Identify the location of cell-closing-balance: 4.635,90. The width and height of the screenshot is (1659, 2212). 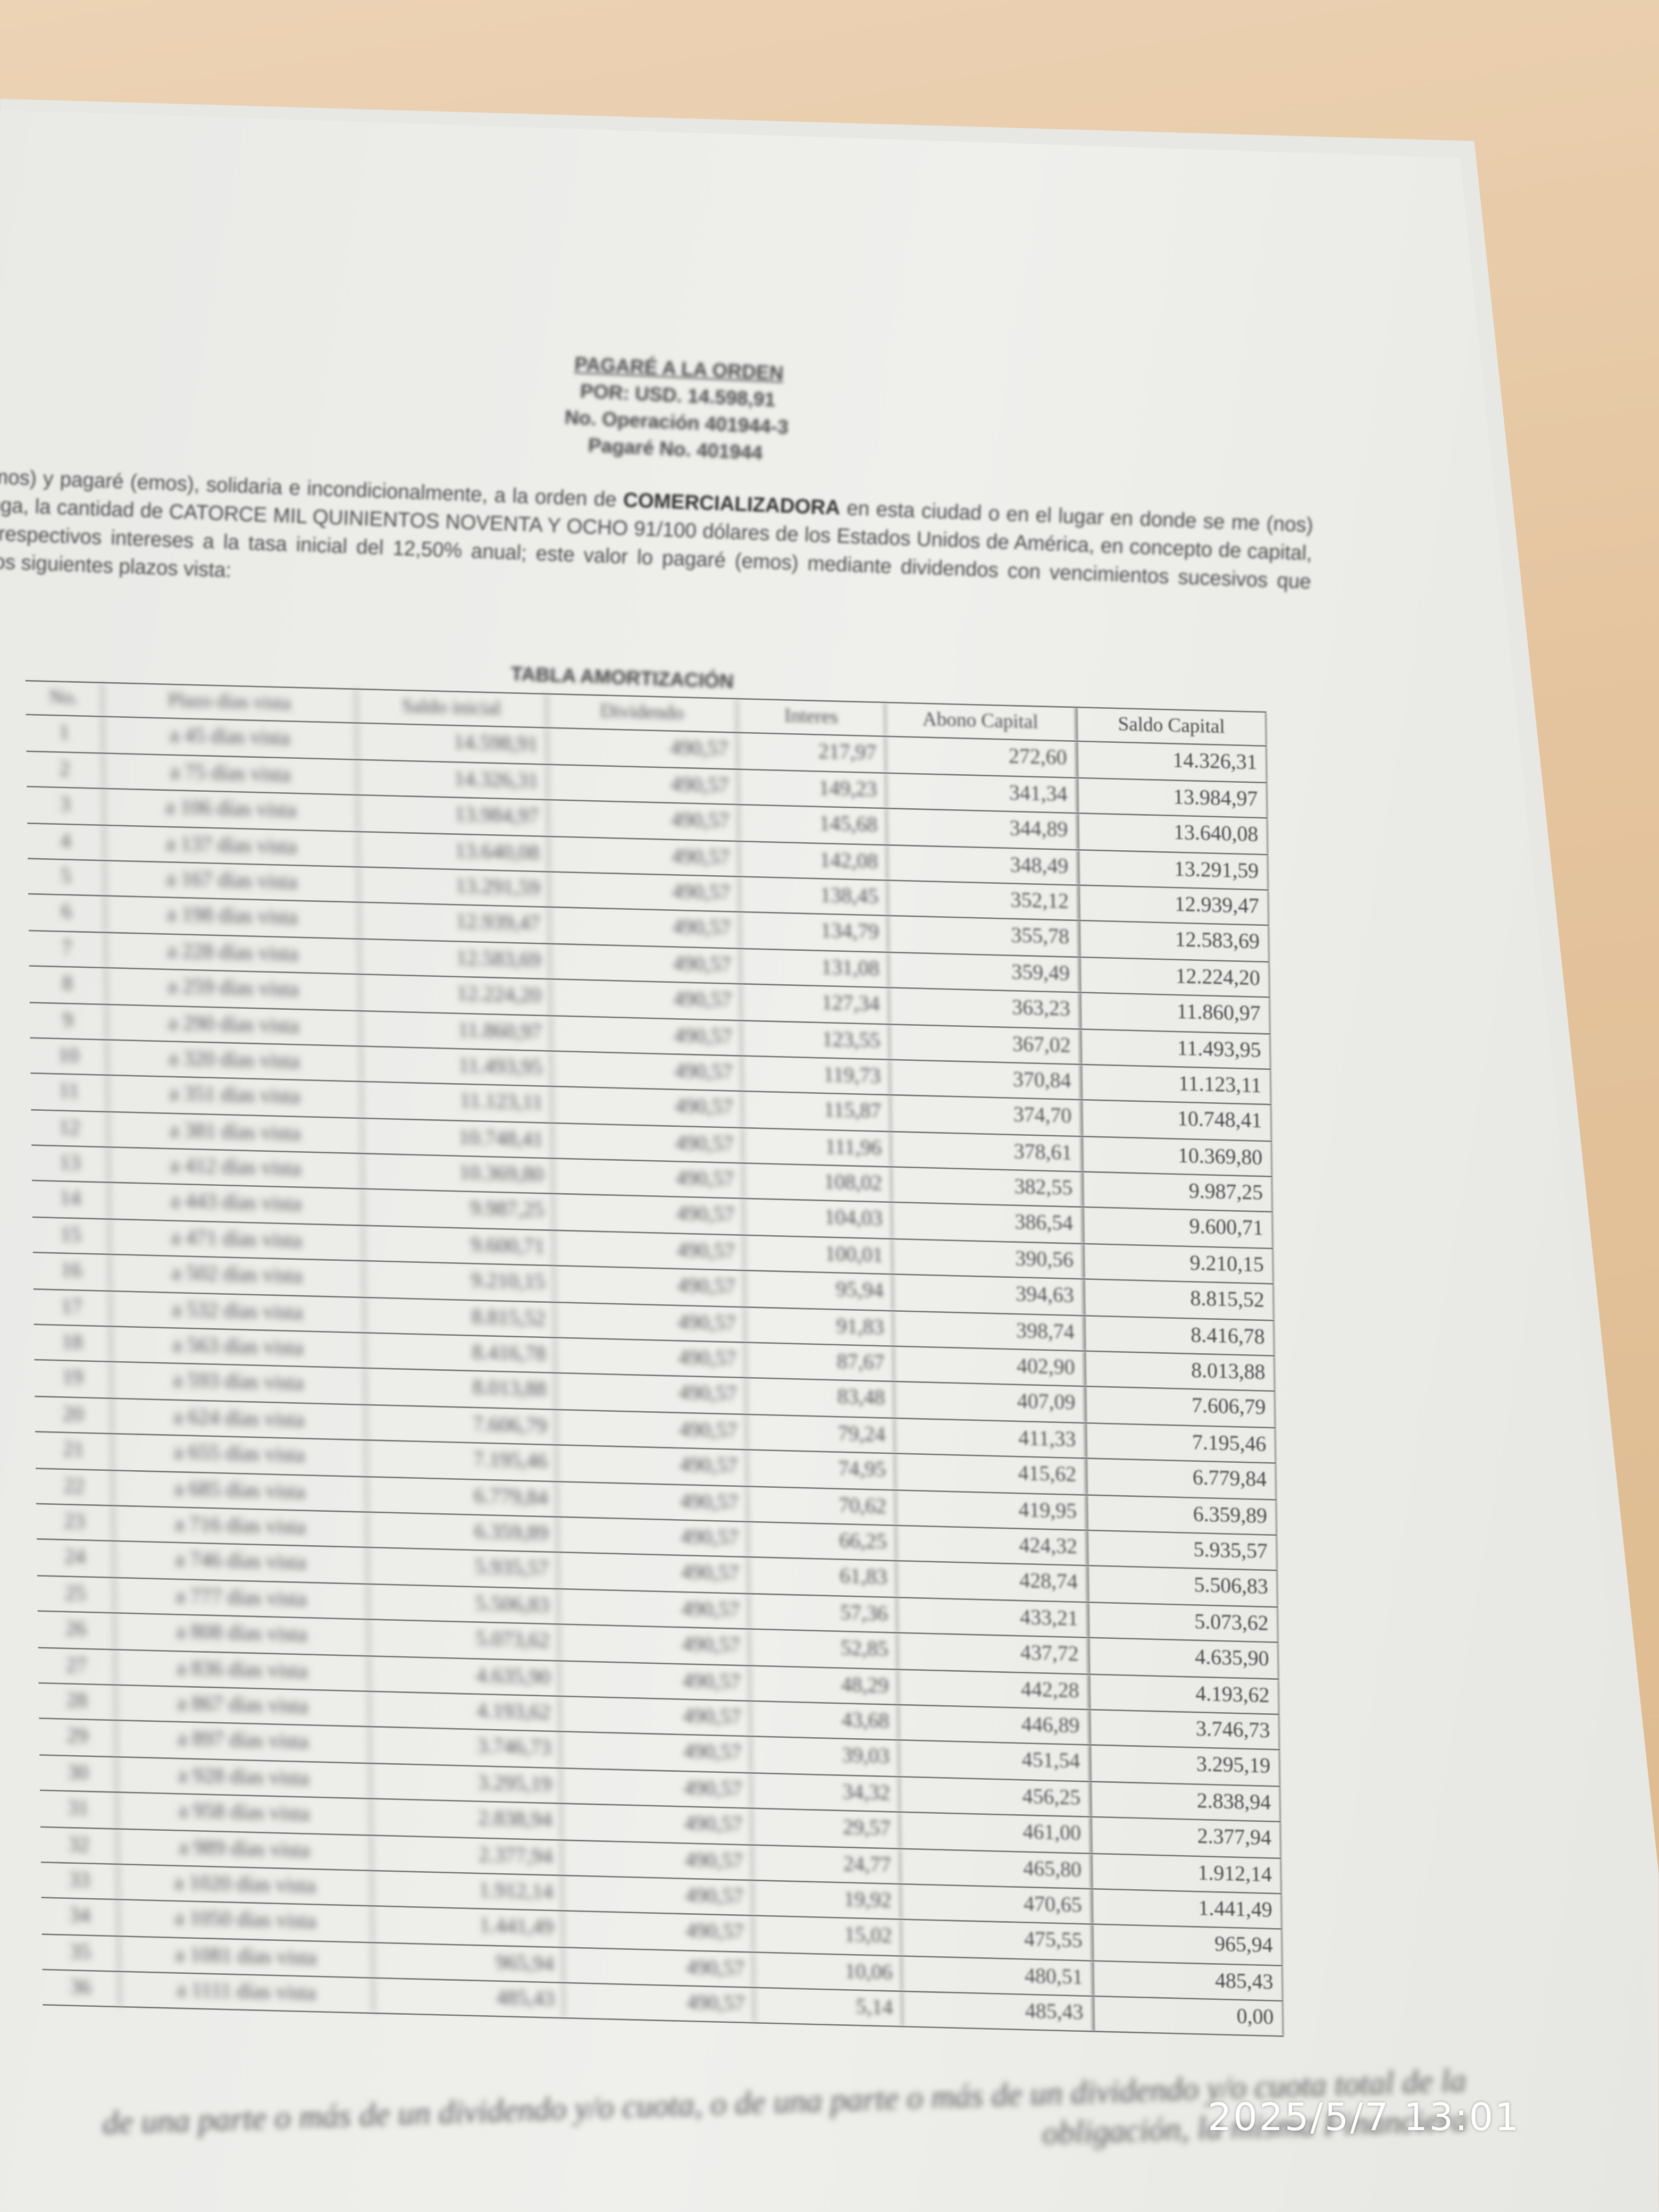
(1183, 1658).